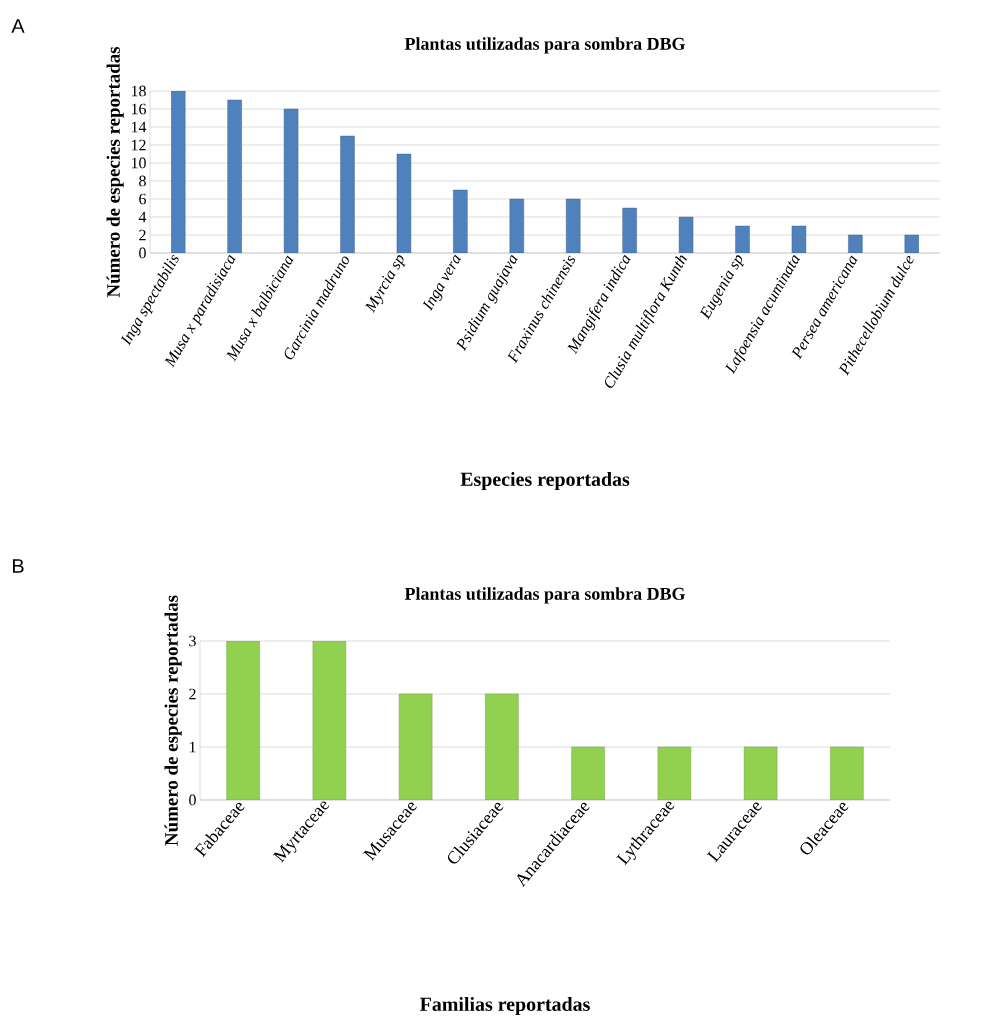 This screenshot has width=1000, height=1036. What do you see at coordinates (545, 481) in the screenshot?
I see `x-axis-title: Especies reportadas` at bounding box center [545, 481].